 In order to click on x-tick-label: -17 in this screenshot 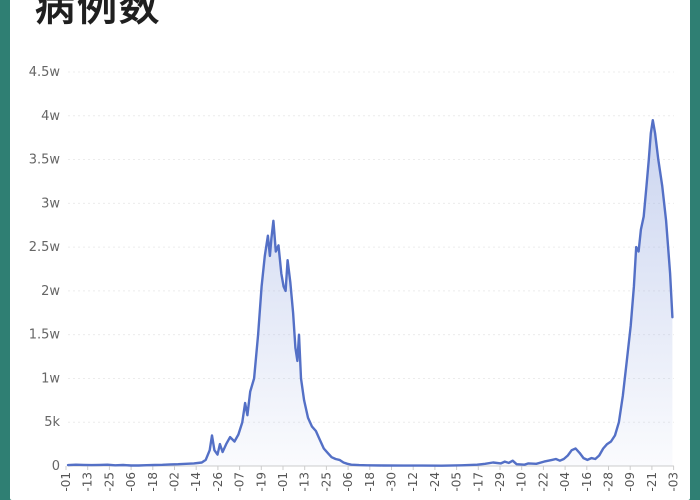, I will do `click(478, 482)`.